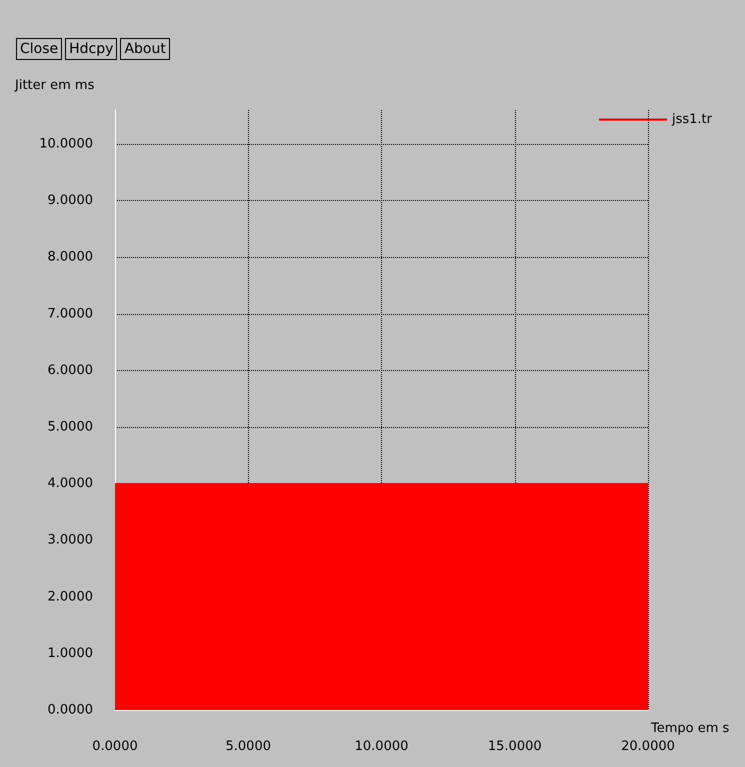 Image resolution: width=745 pixels, height=767 pixels. What do you see at coordinates (70, 653) in the screenshot?
I see `y-tick-label: 1.0000` at bounding box center [70, 653].